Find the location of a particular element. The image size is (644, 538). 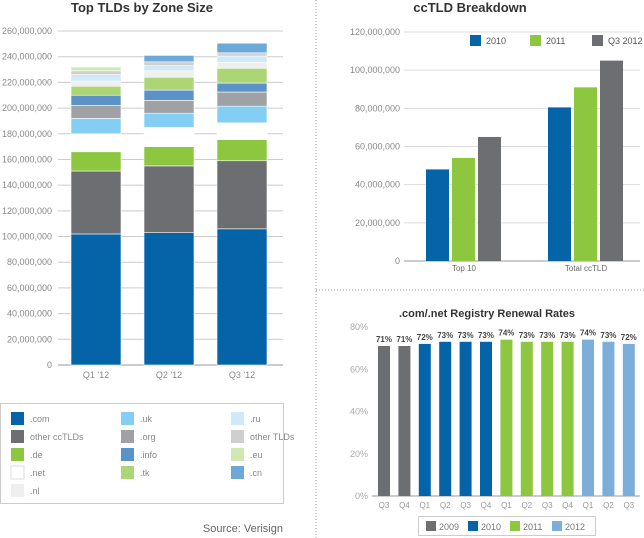

data-label: 72% is located at coordinates (629, 337).